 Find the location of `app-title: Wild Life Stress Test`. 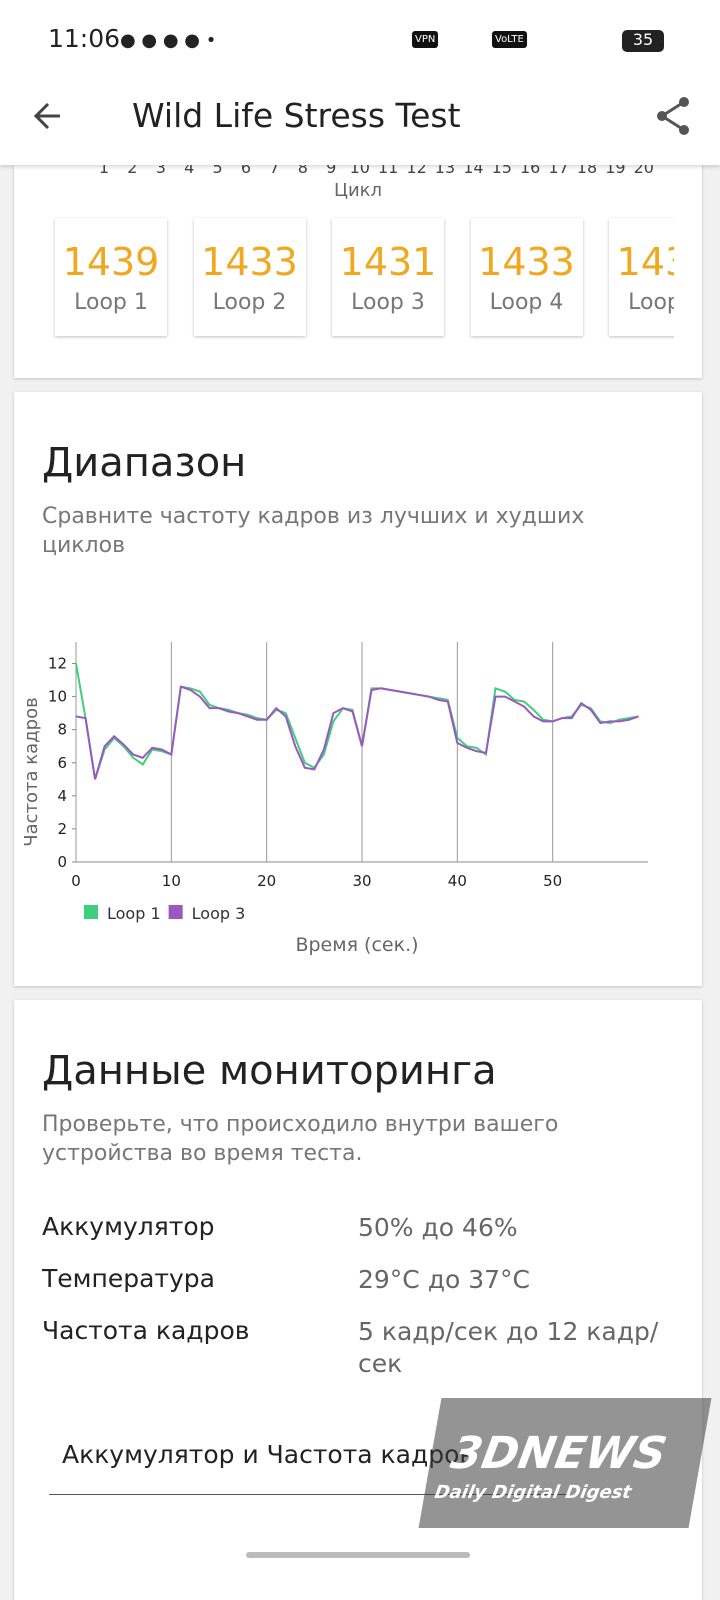

app-title: Wild Life Stress Test is located at coordinates (296, 115).